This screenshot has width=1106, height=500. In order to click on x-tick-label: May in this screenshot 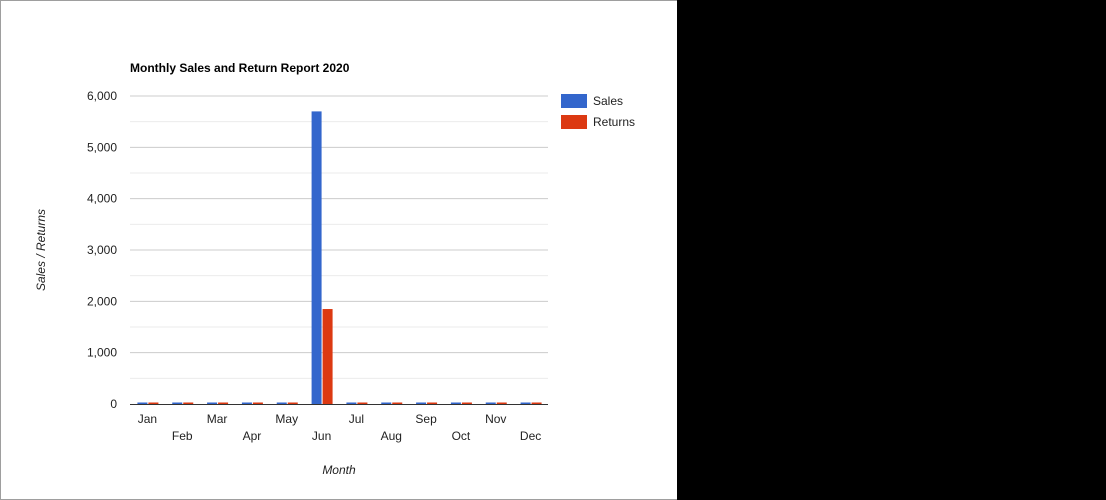, I will do `click(286, 419)`.